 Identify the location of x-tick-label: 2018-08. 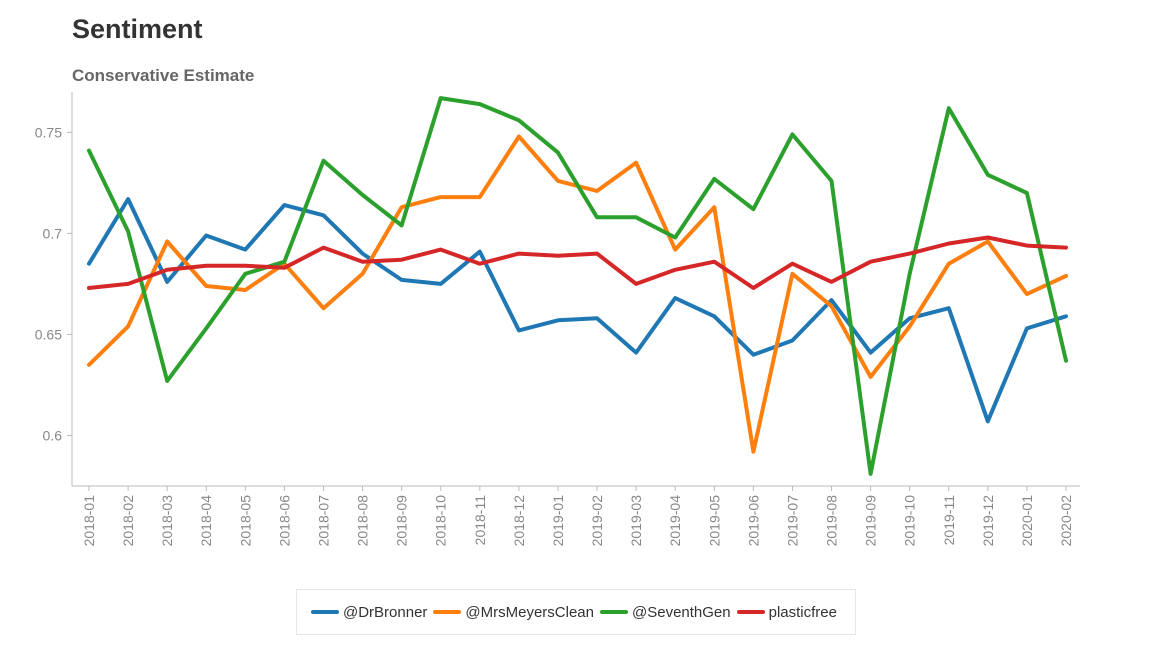
(363, 521).